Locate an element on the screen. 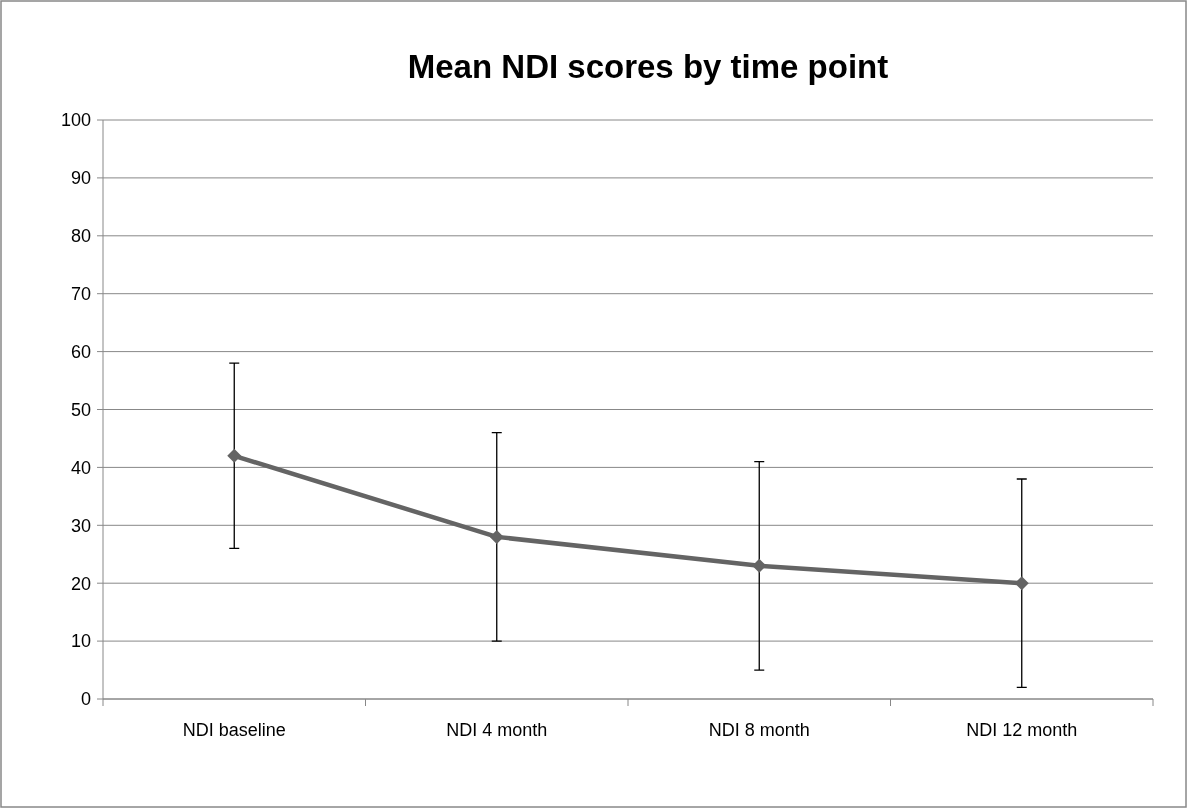 The image size is (1188, 809). y-tick-label: 60 is located at coordinates (80, 351).